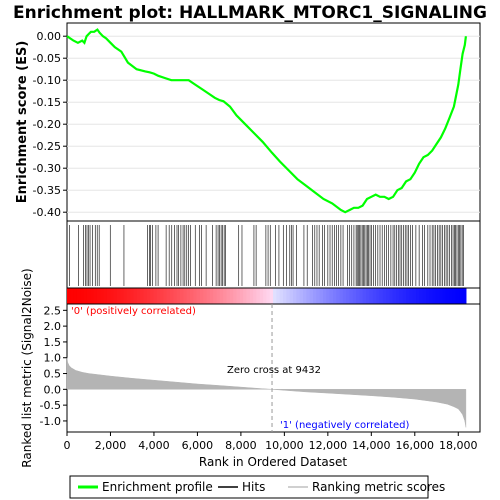  Describe the element at coordinates (50, 405) in the screenshot. I see `metric-y-tick-label: -0.5` at that location.